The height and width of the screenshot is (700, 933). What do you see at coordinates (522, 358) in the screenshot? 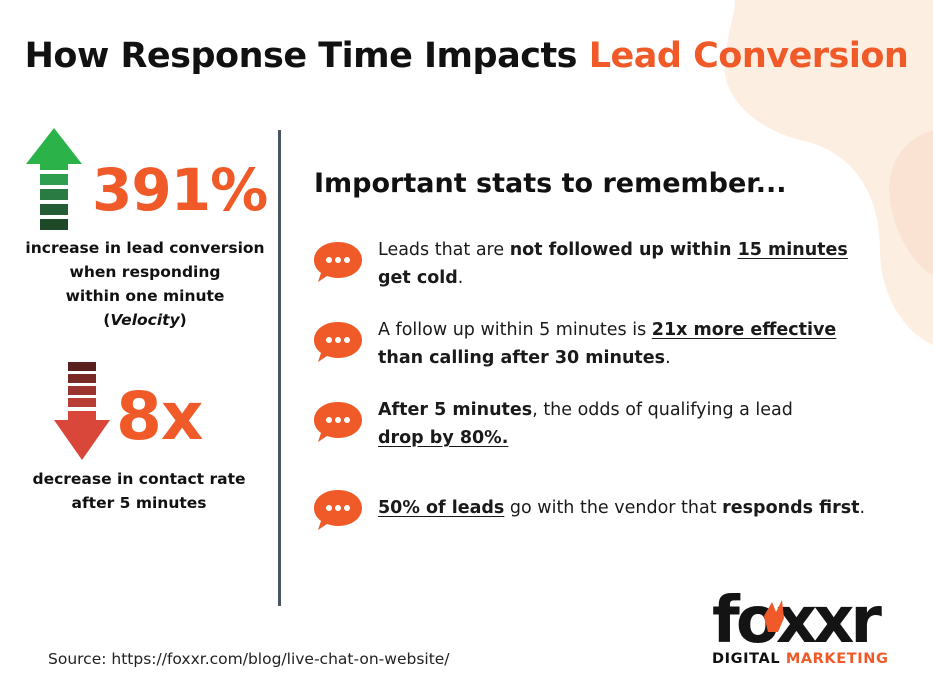
I see `bullet-text-bold: than calling after 30 minutes` at bounding box center [522, 358].